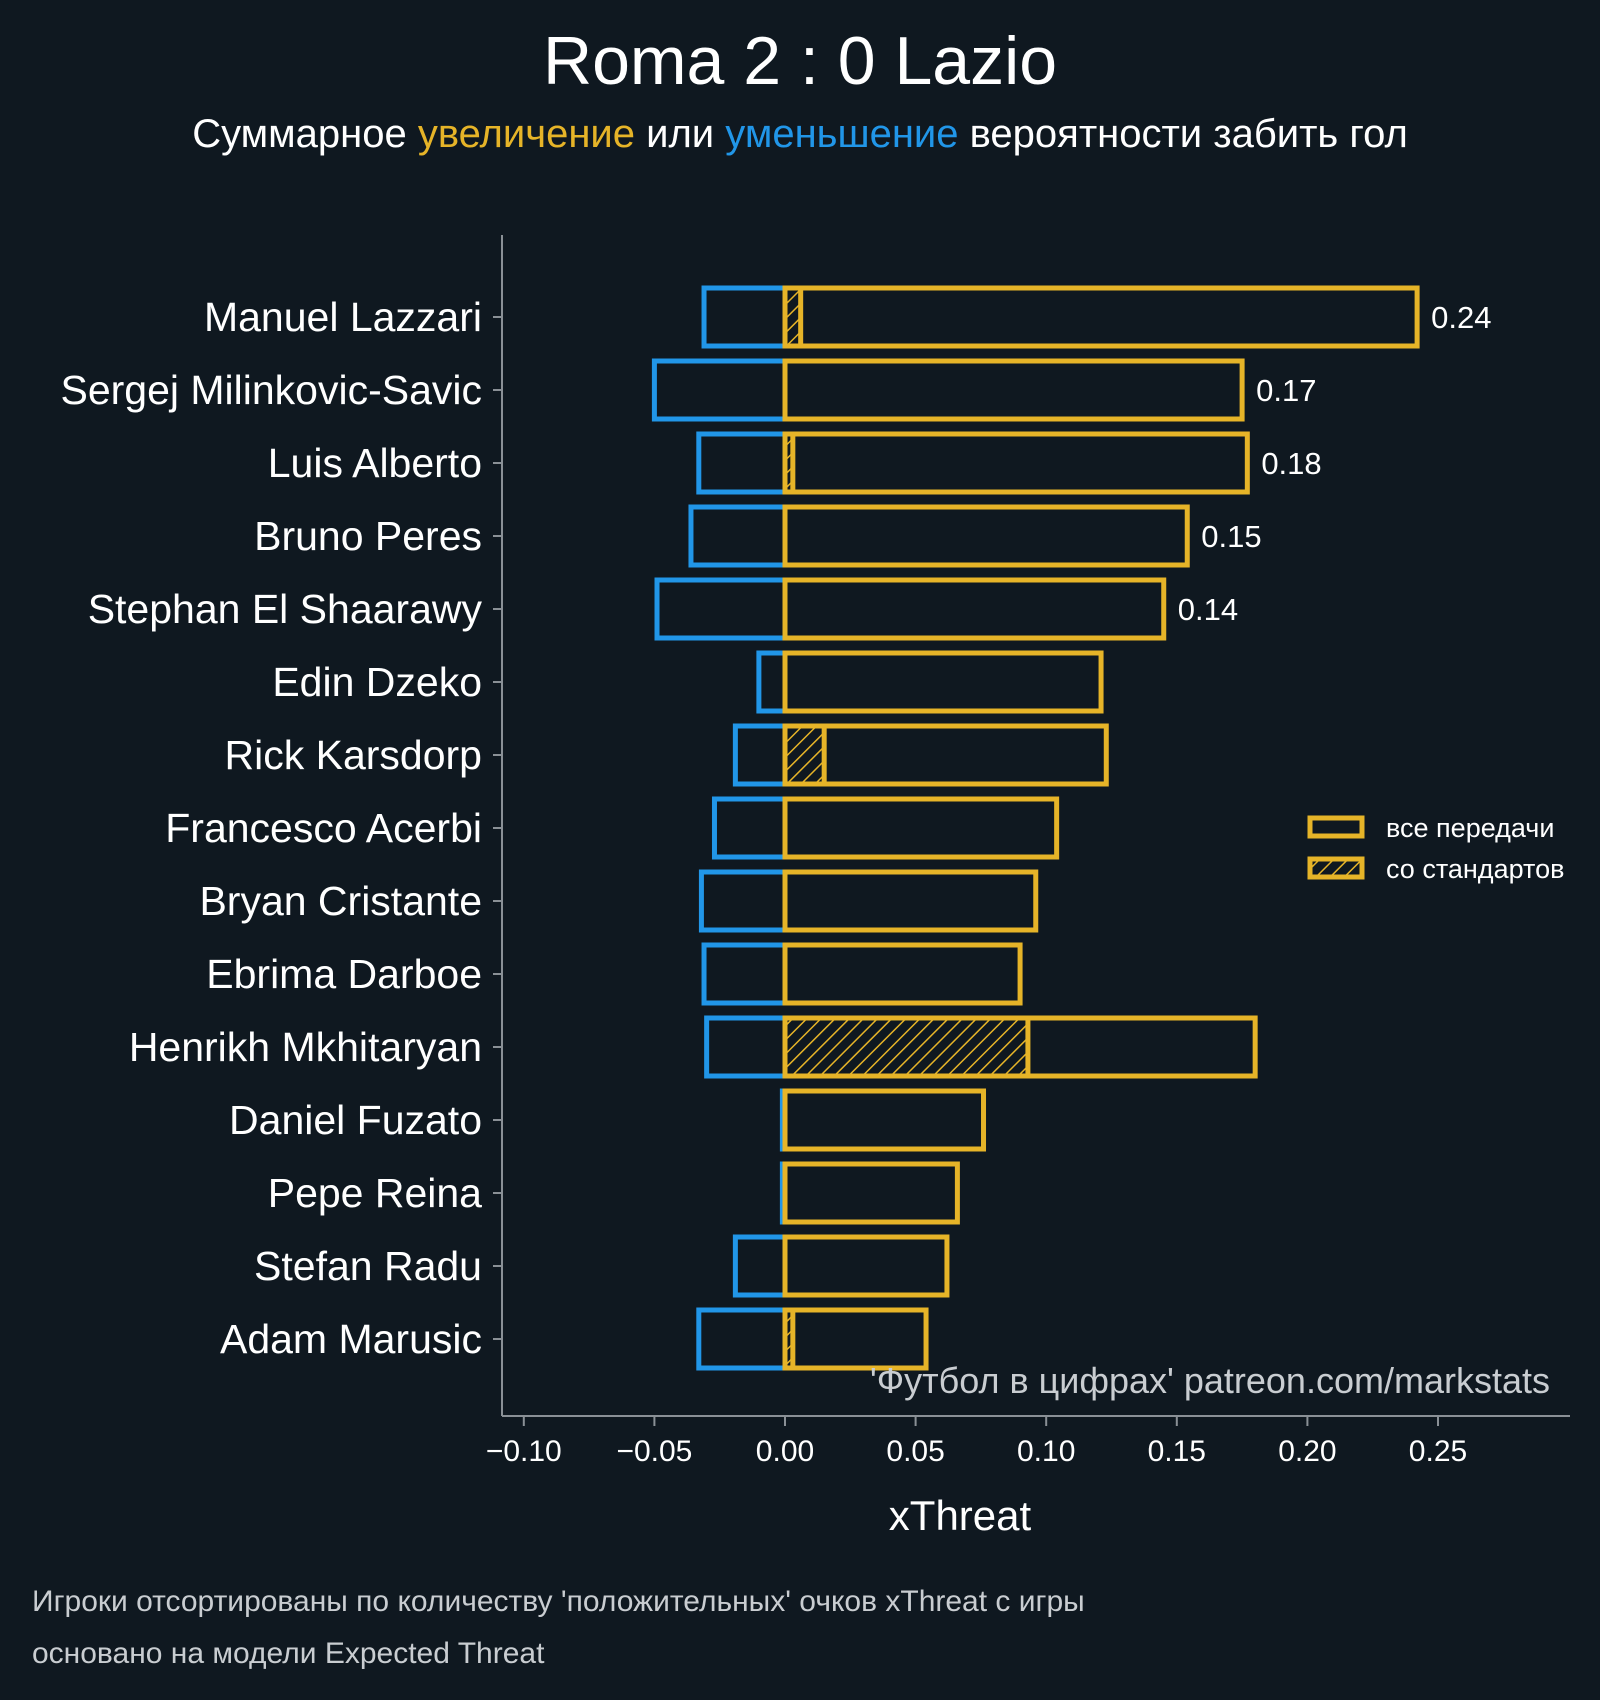  Describe the element at coordinates (1470, 828) in the screenshot. I see `legend-label-all-passes: все передачи` at that location.